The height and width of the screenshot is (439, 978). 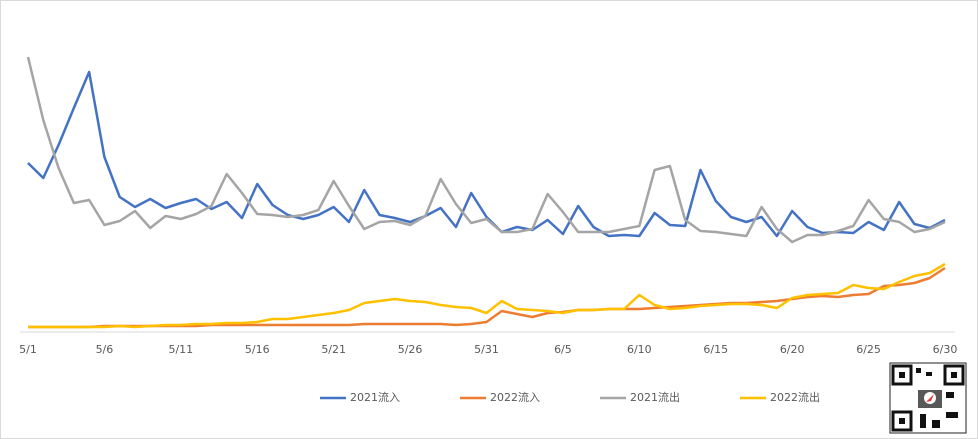 What do you see at coordinates (375, 397) in the screenshot?
I see `legend-label: 2021流入` at bounding box center [375, 397].